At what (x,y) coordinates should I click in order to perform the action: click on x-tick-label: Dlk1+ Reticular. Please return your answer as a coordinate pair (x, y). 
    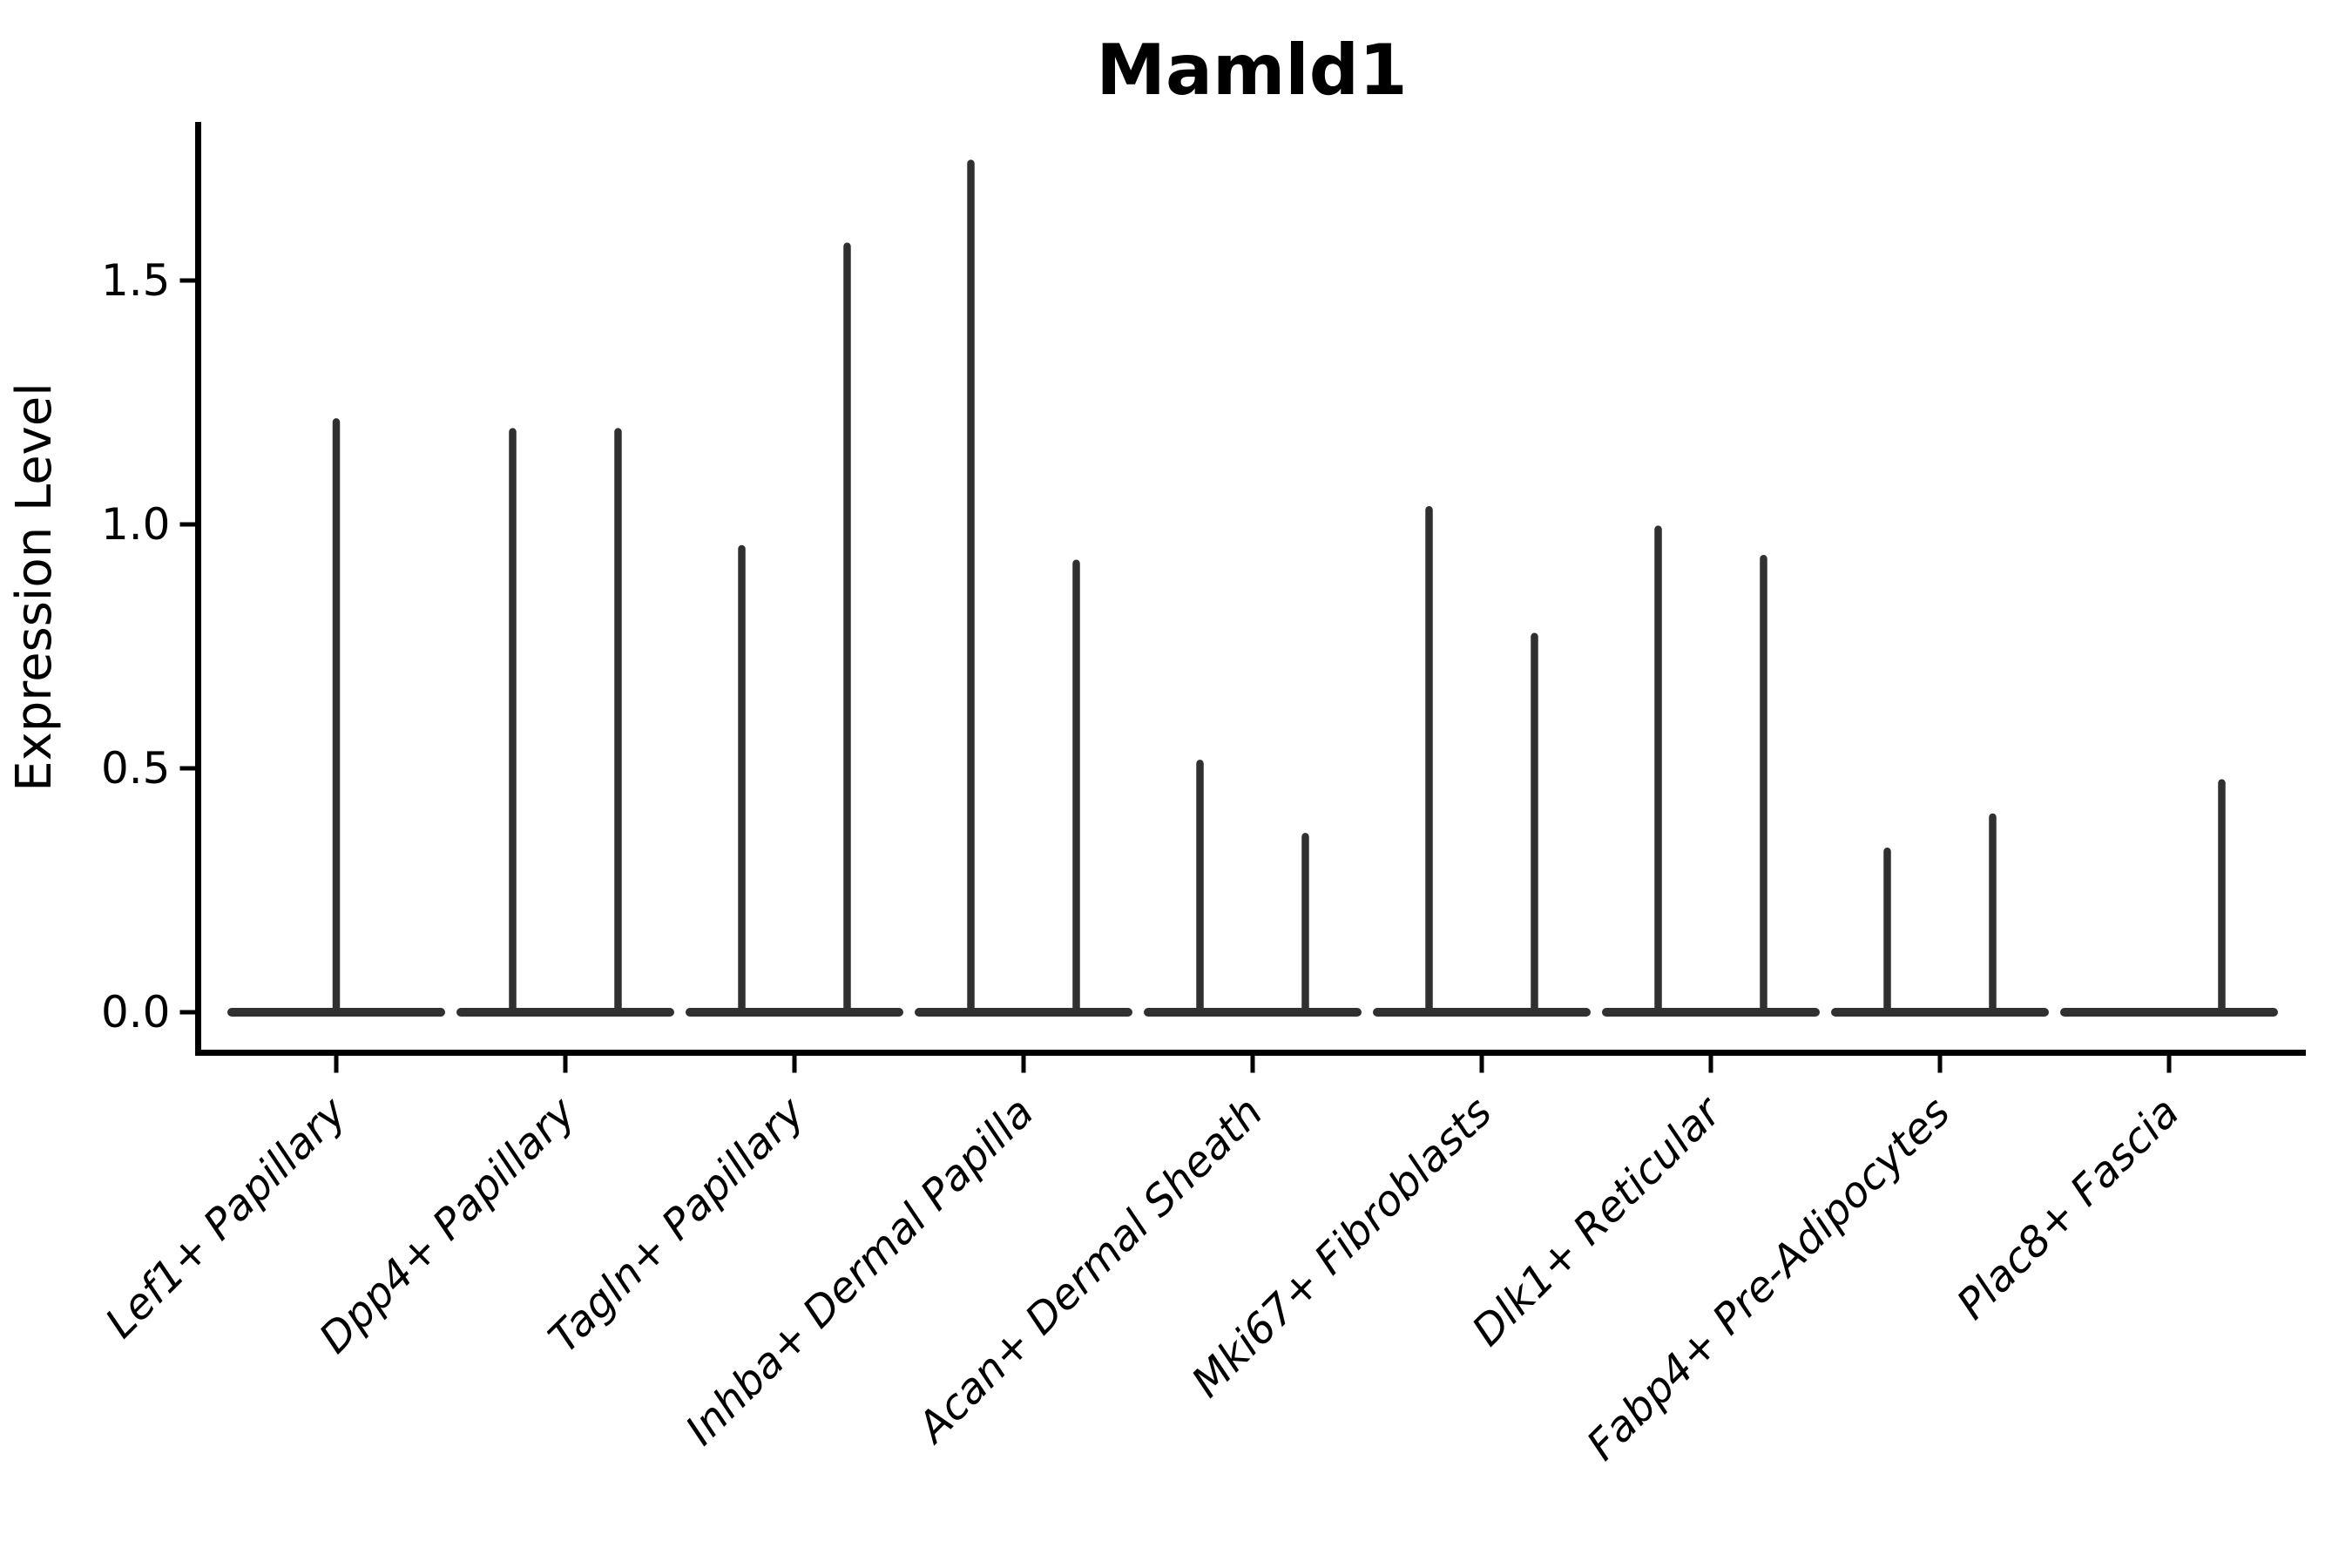
    Looking at the image, I should click on (1598, 1221).